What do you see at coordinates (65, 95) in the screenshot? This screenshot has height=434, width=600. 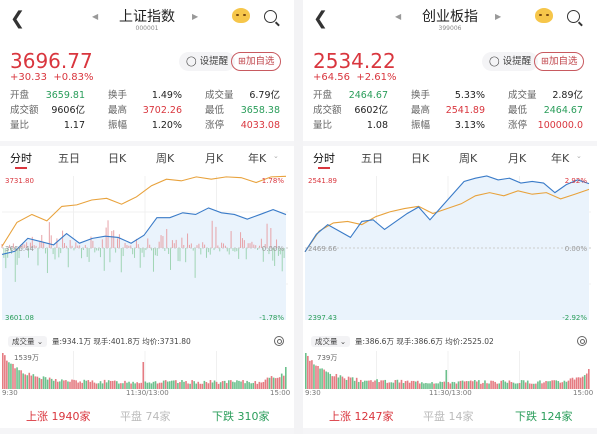 I see `stat-value: 3659.81` at bounding box center [65, 95].